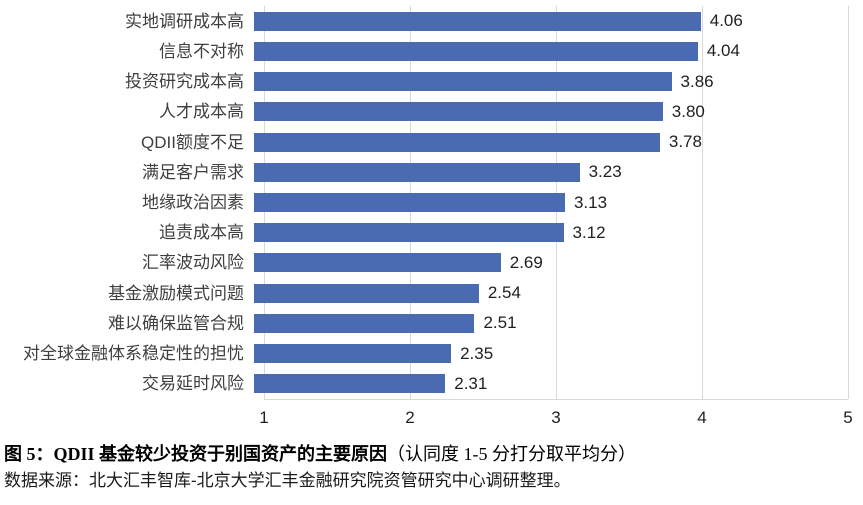 This screenshot has width=863, height=505. I want to click on value-label: 4.04, so click(723, 51).